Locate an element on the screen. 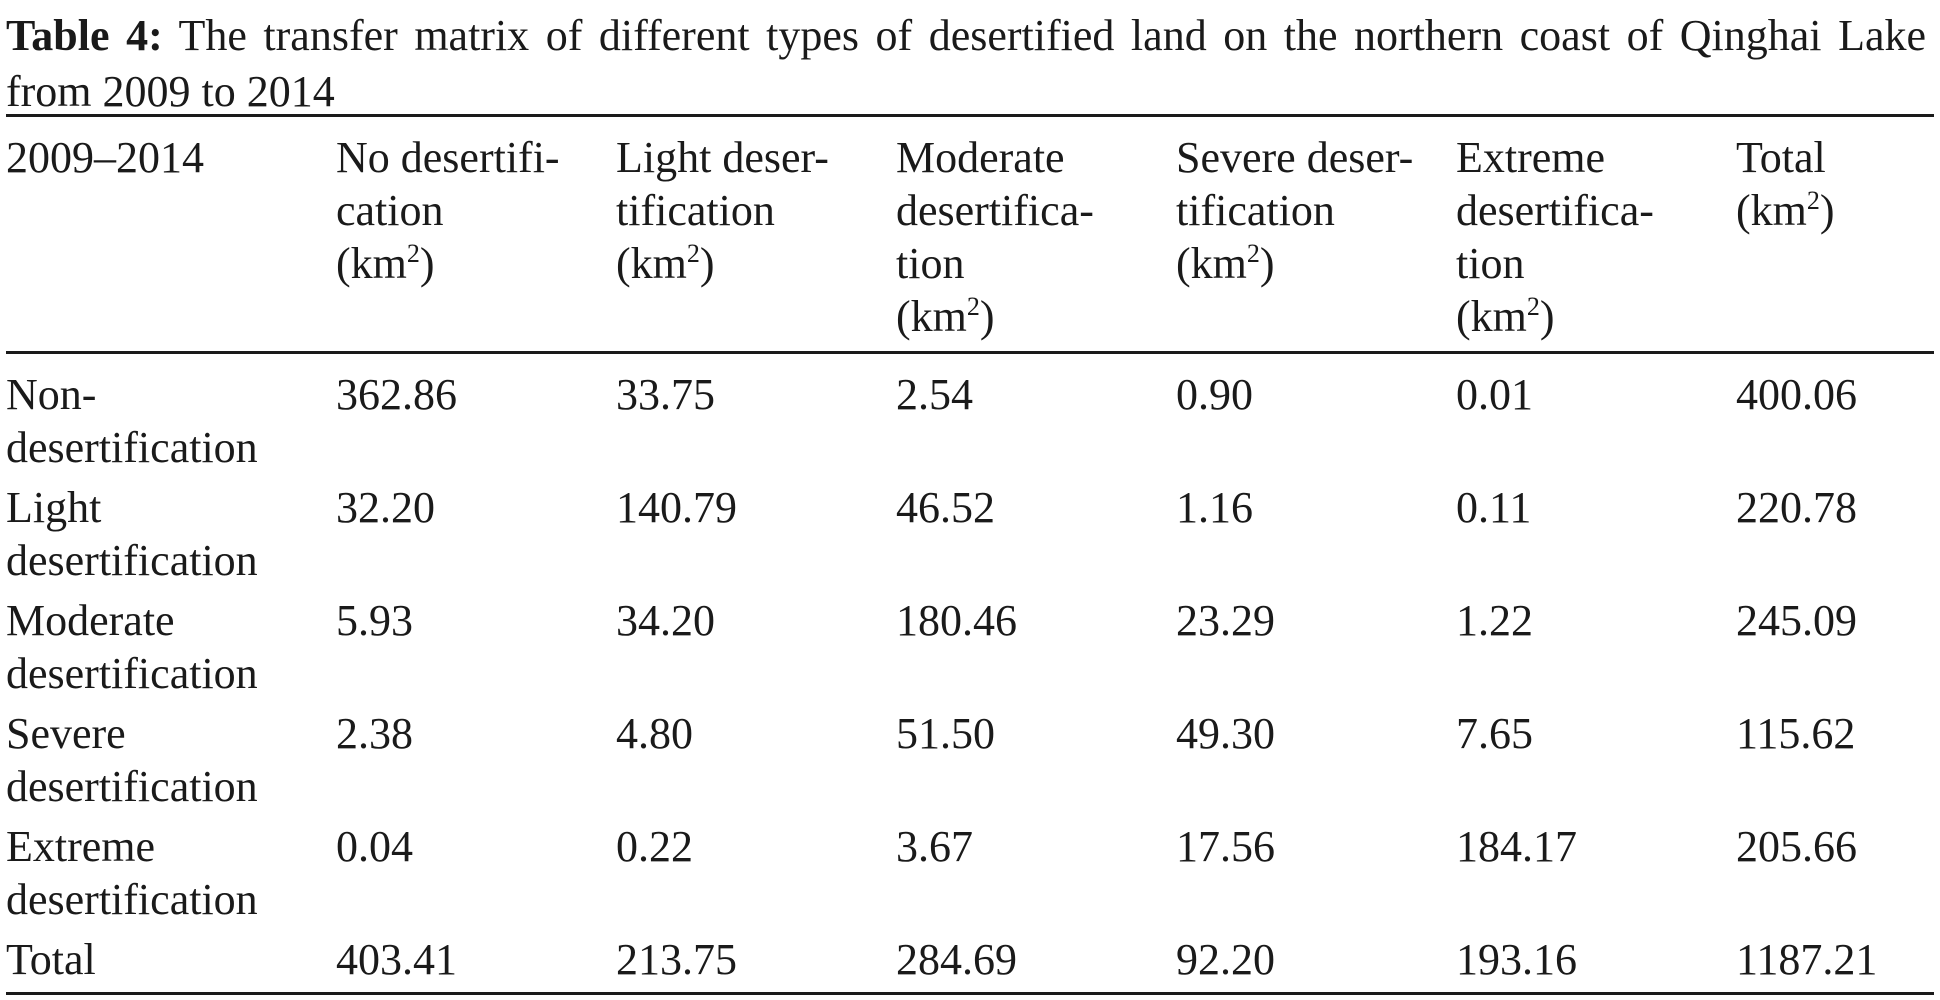 The width and height of the screenshot is (1940, 1000). row-label: Light desertification is located at coordinates (171, 537).